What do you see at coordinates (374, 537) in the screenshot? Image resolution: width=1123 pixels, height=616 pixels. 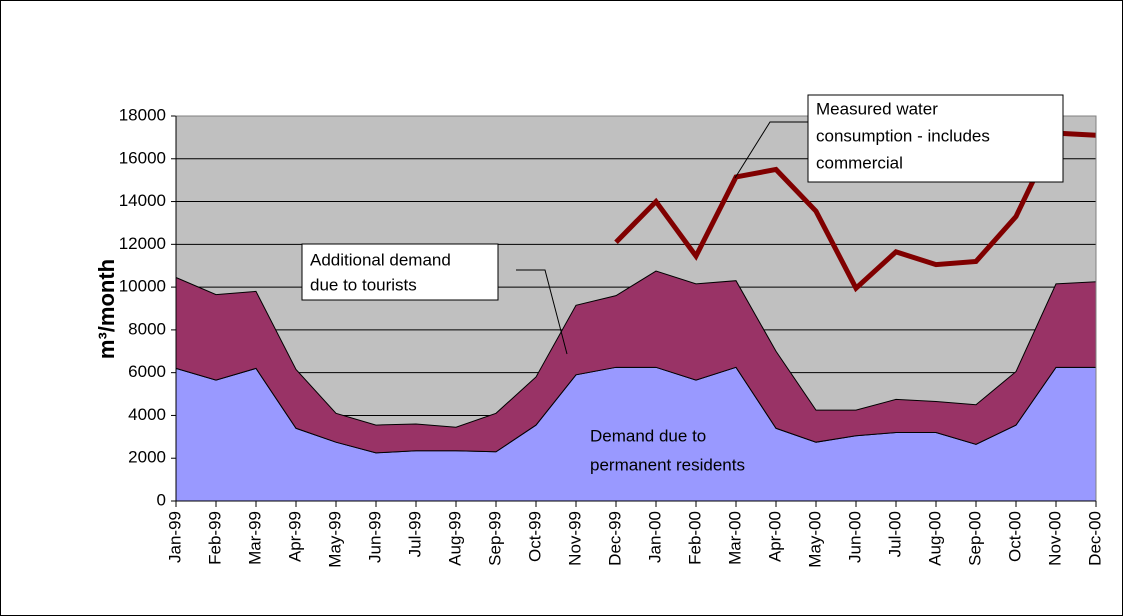 I see `x-tick-label: Jun-99` at bounding box center [374, 537].